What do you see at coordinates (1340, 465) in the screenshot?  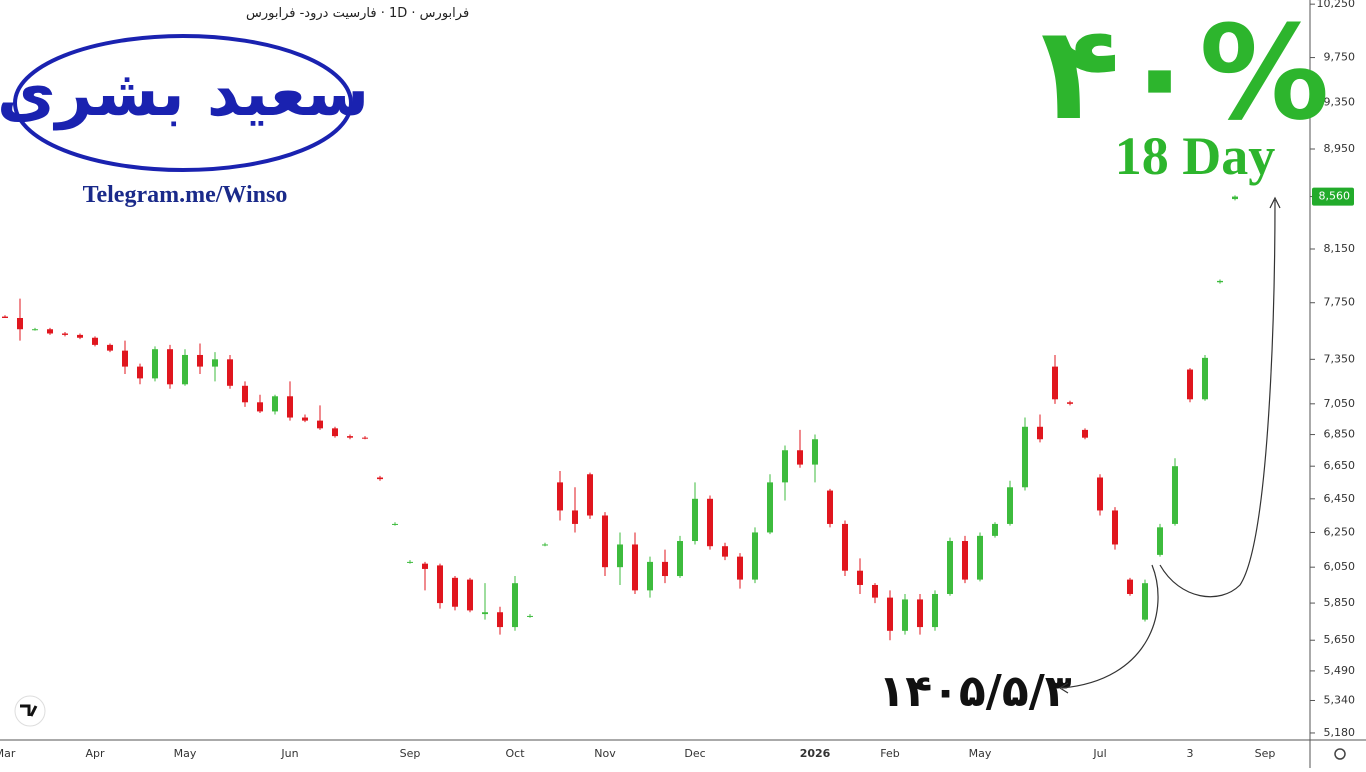 I see `y-tick-label: 6,650` at bounding box center [1340, 465].